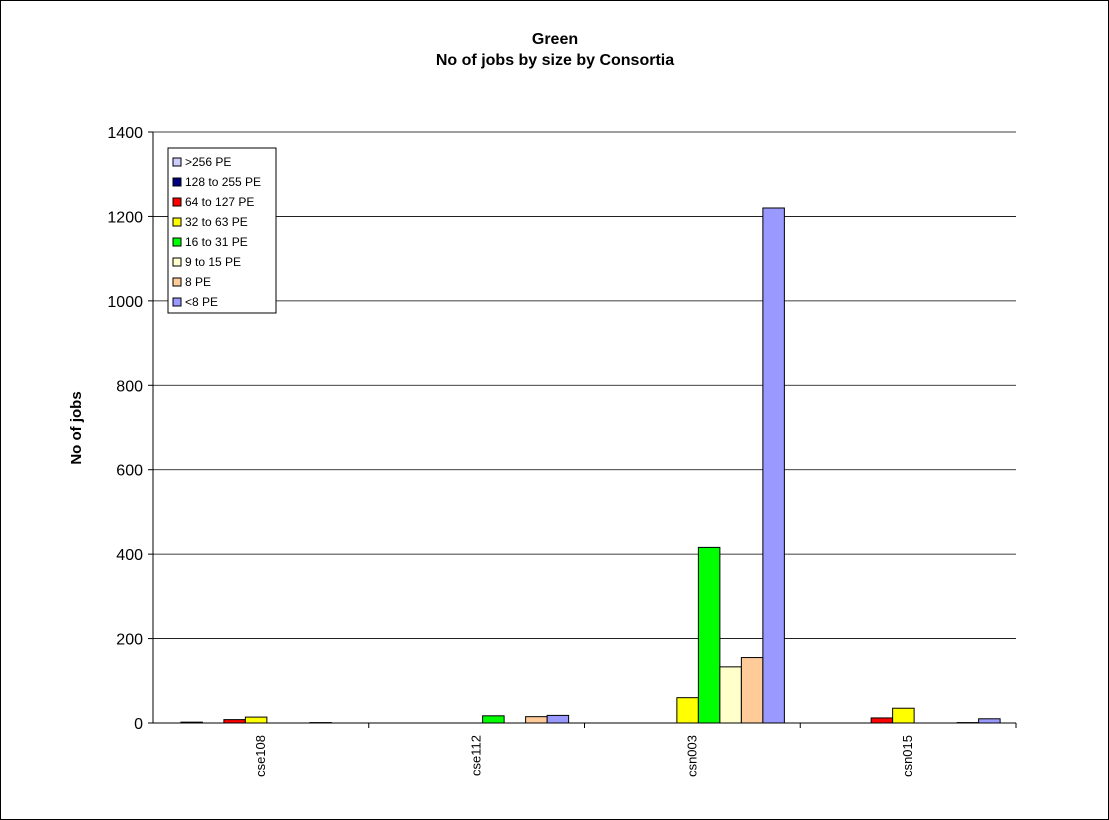 This screenshot has width=1109, height=820. I want to click on legend-box, so click(222, 230).